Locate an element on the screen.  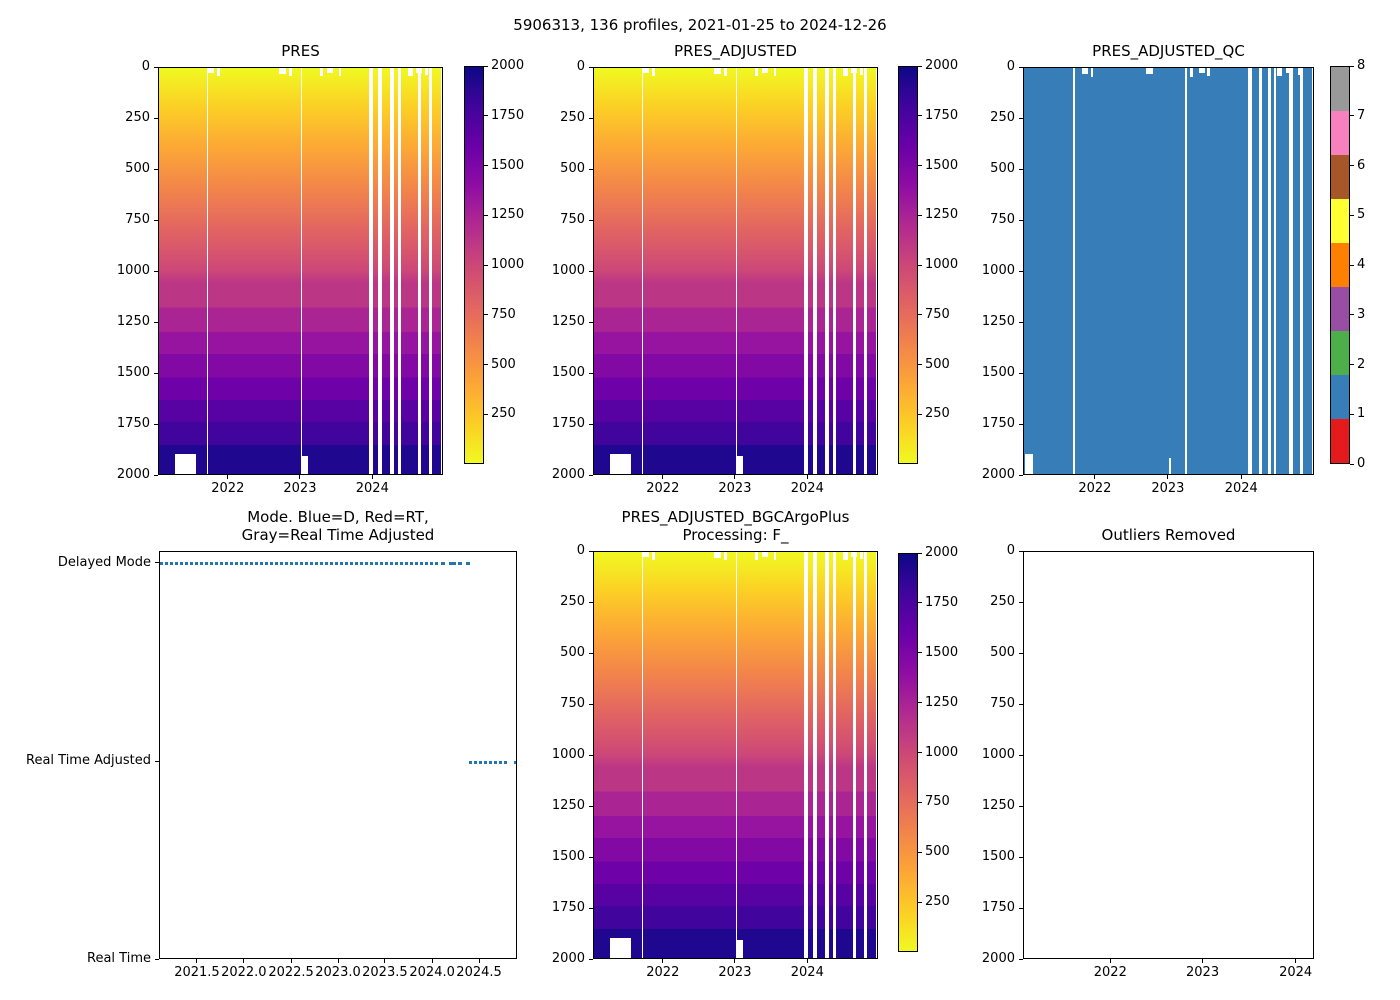
colorbar-pres_adjusted is located at coordinates (908, 265).